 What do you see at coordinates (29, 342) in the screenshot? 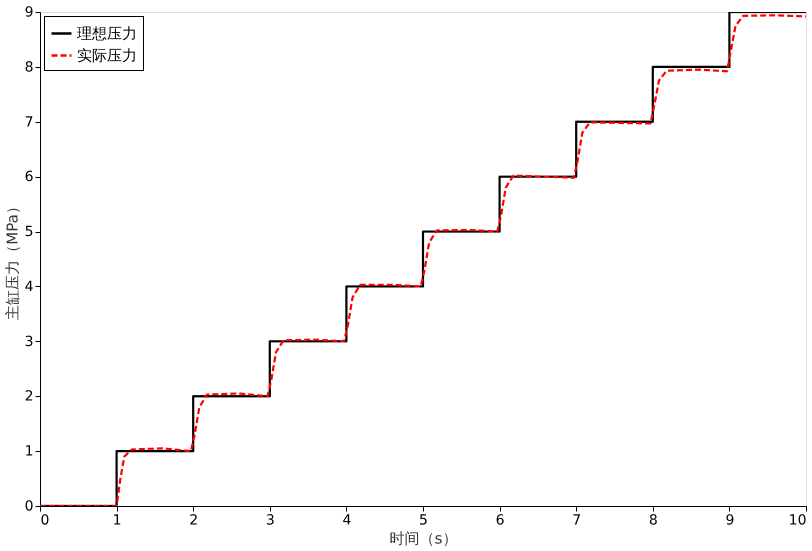
I see `y-tick-label: 3` at bounding box center [29, 342].